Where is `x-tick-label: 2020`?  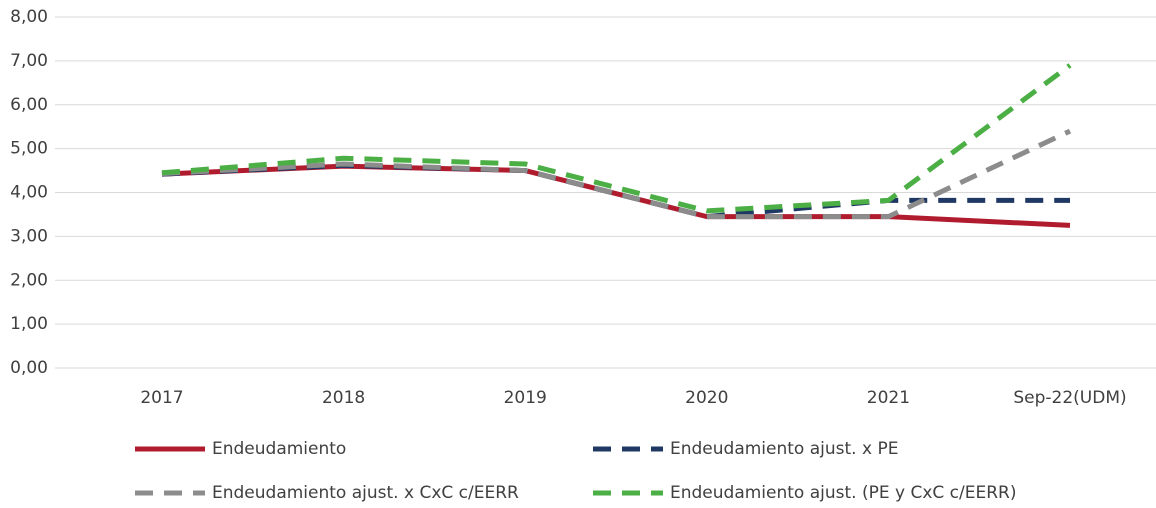
x-tick-label: 2020 is located at coordinates (706, 398).